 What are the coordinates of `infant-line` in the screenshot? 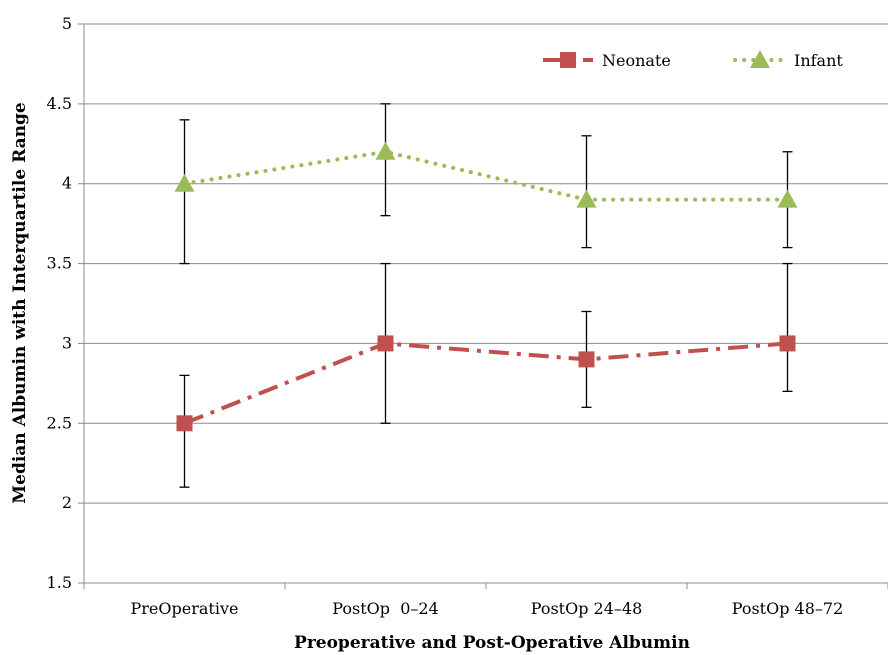 It's located at (486, 175).